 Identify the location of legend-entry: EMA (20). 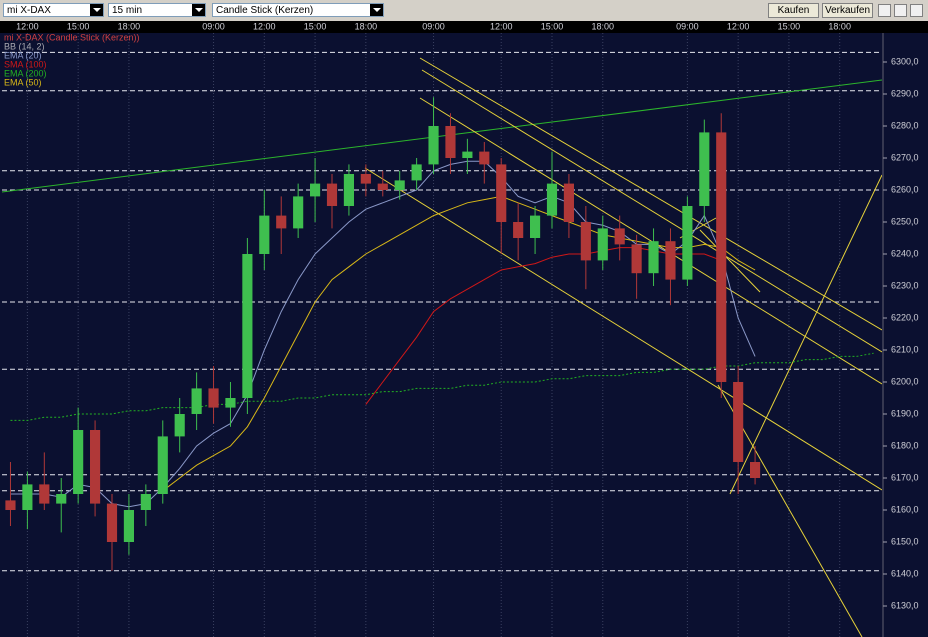
(23, 55).